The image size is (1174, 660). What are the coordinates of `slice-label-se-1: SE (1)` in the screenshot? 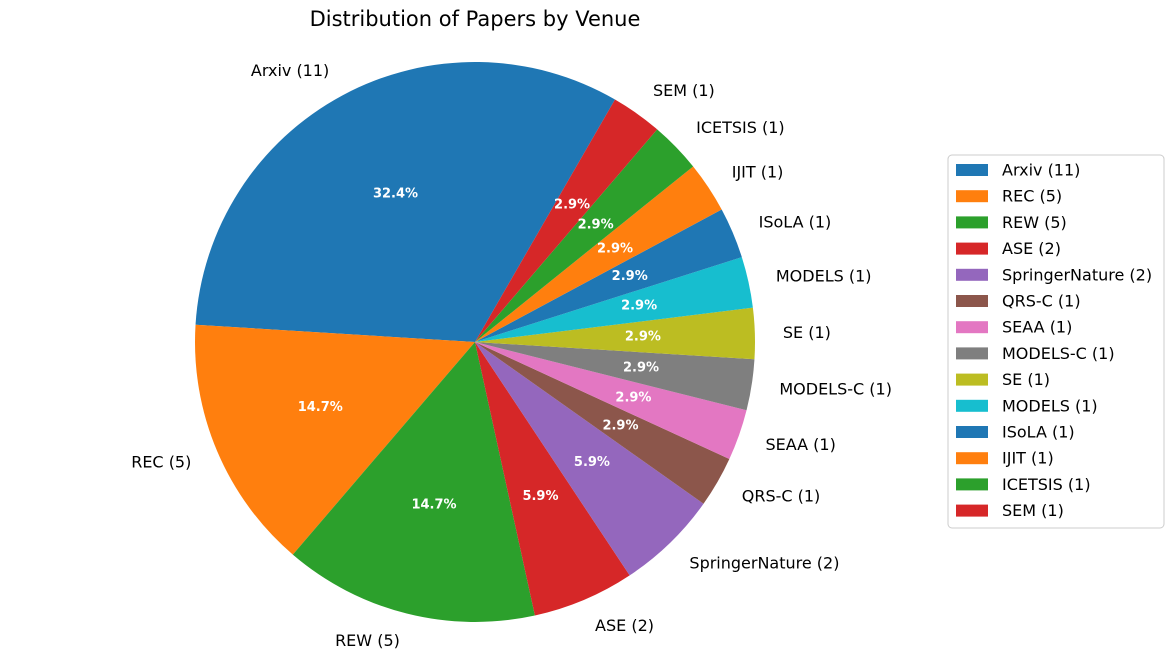 It's located at (807, 332).